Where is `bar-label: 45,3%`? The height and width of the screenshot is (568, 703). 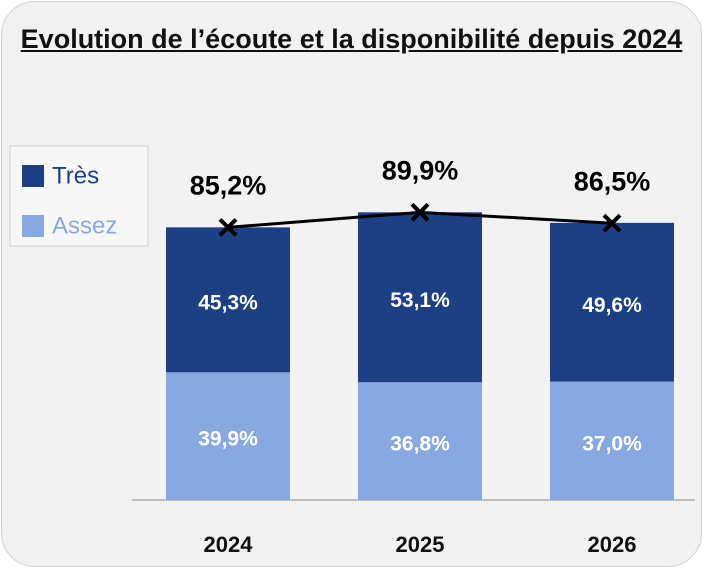
bar-label: 45,3% is located at coordinates (228, 302).